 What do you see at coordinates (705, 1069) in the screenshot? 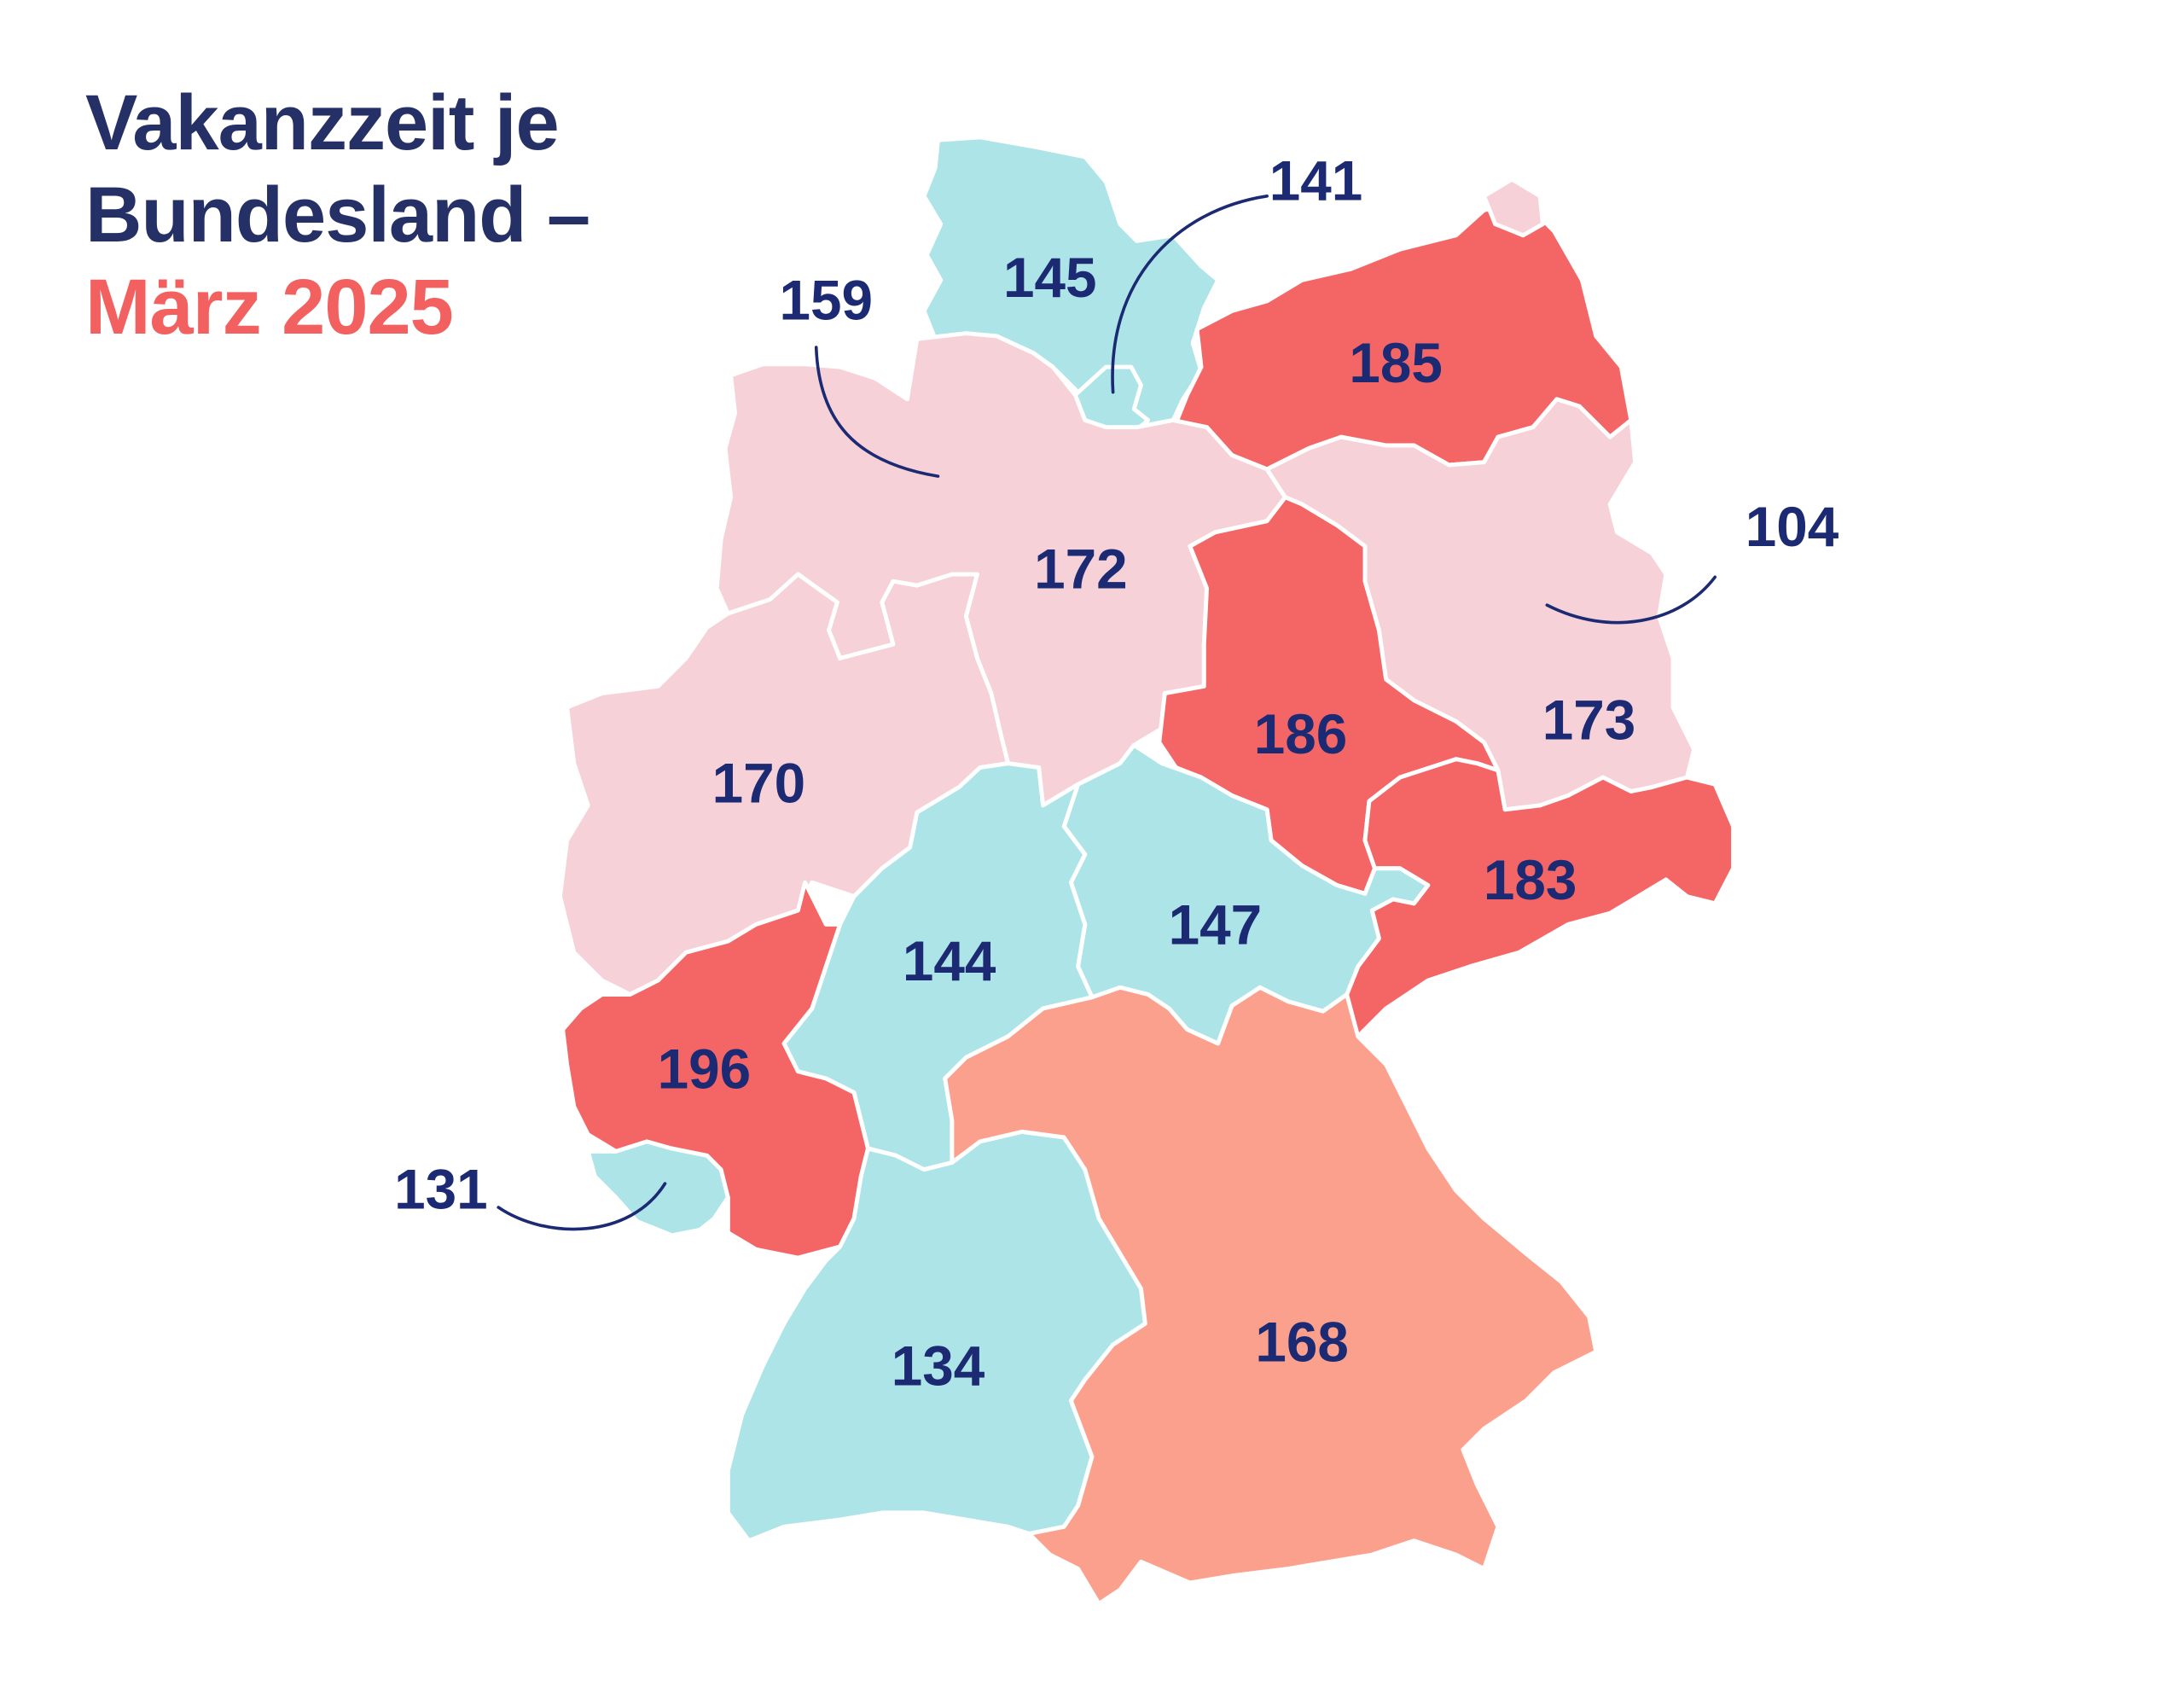
I see `label-rheinland-pfalz: 196` at bounding box center [705, 1069].